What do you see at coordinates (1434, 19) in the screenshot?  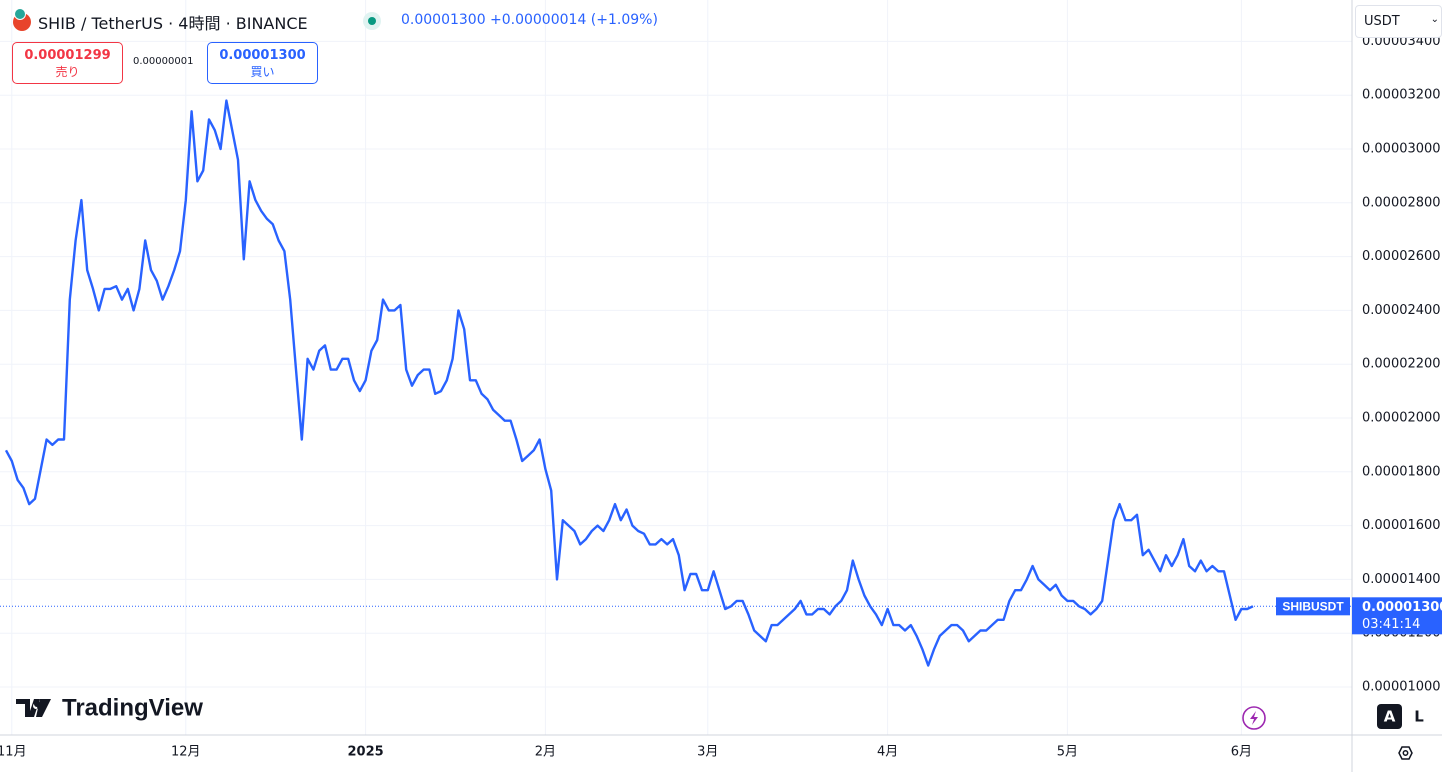 I see `dropdown-arrow: ⌄` at bounding box center [1434, 19].